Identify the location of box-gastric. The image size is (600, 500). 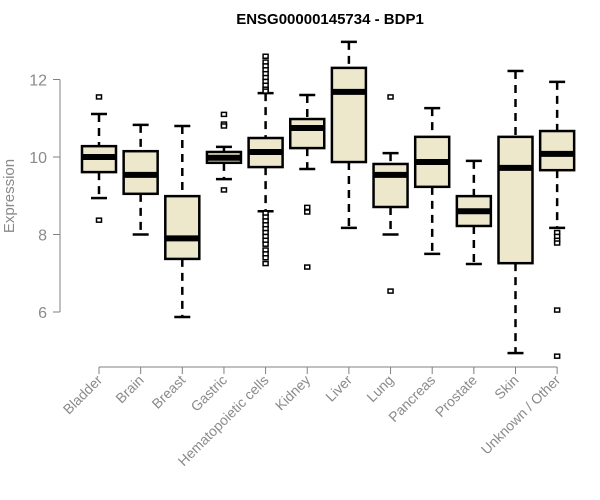
(224, 152).